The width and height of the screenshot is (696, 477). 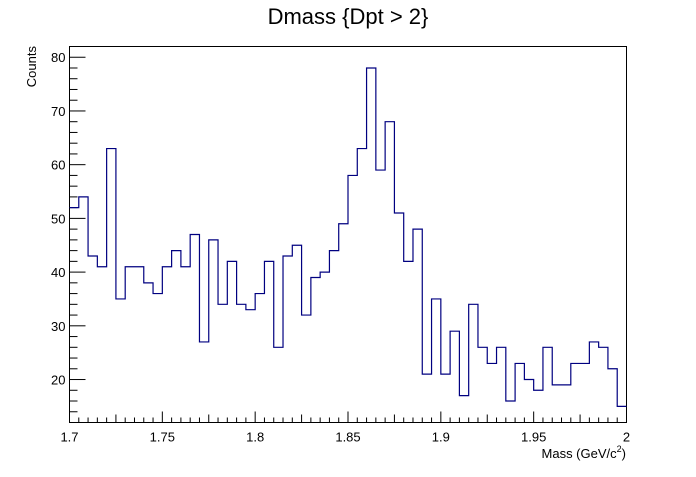 I want to click on y-tick-label: 20, so click(x=58, y=380).